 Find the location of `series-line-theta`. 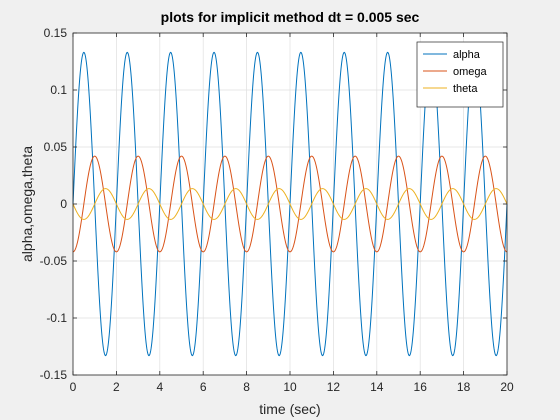

series-line-theta is located at coordinates (290, 204).